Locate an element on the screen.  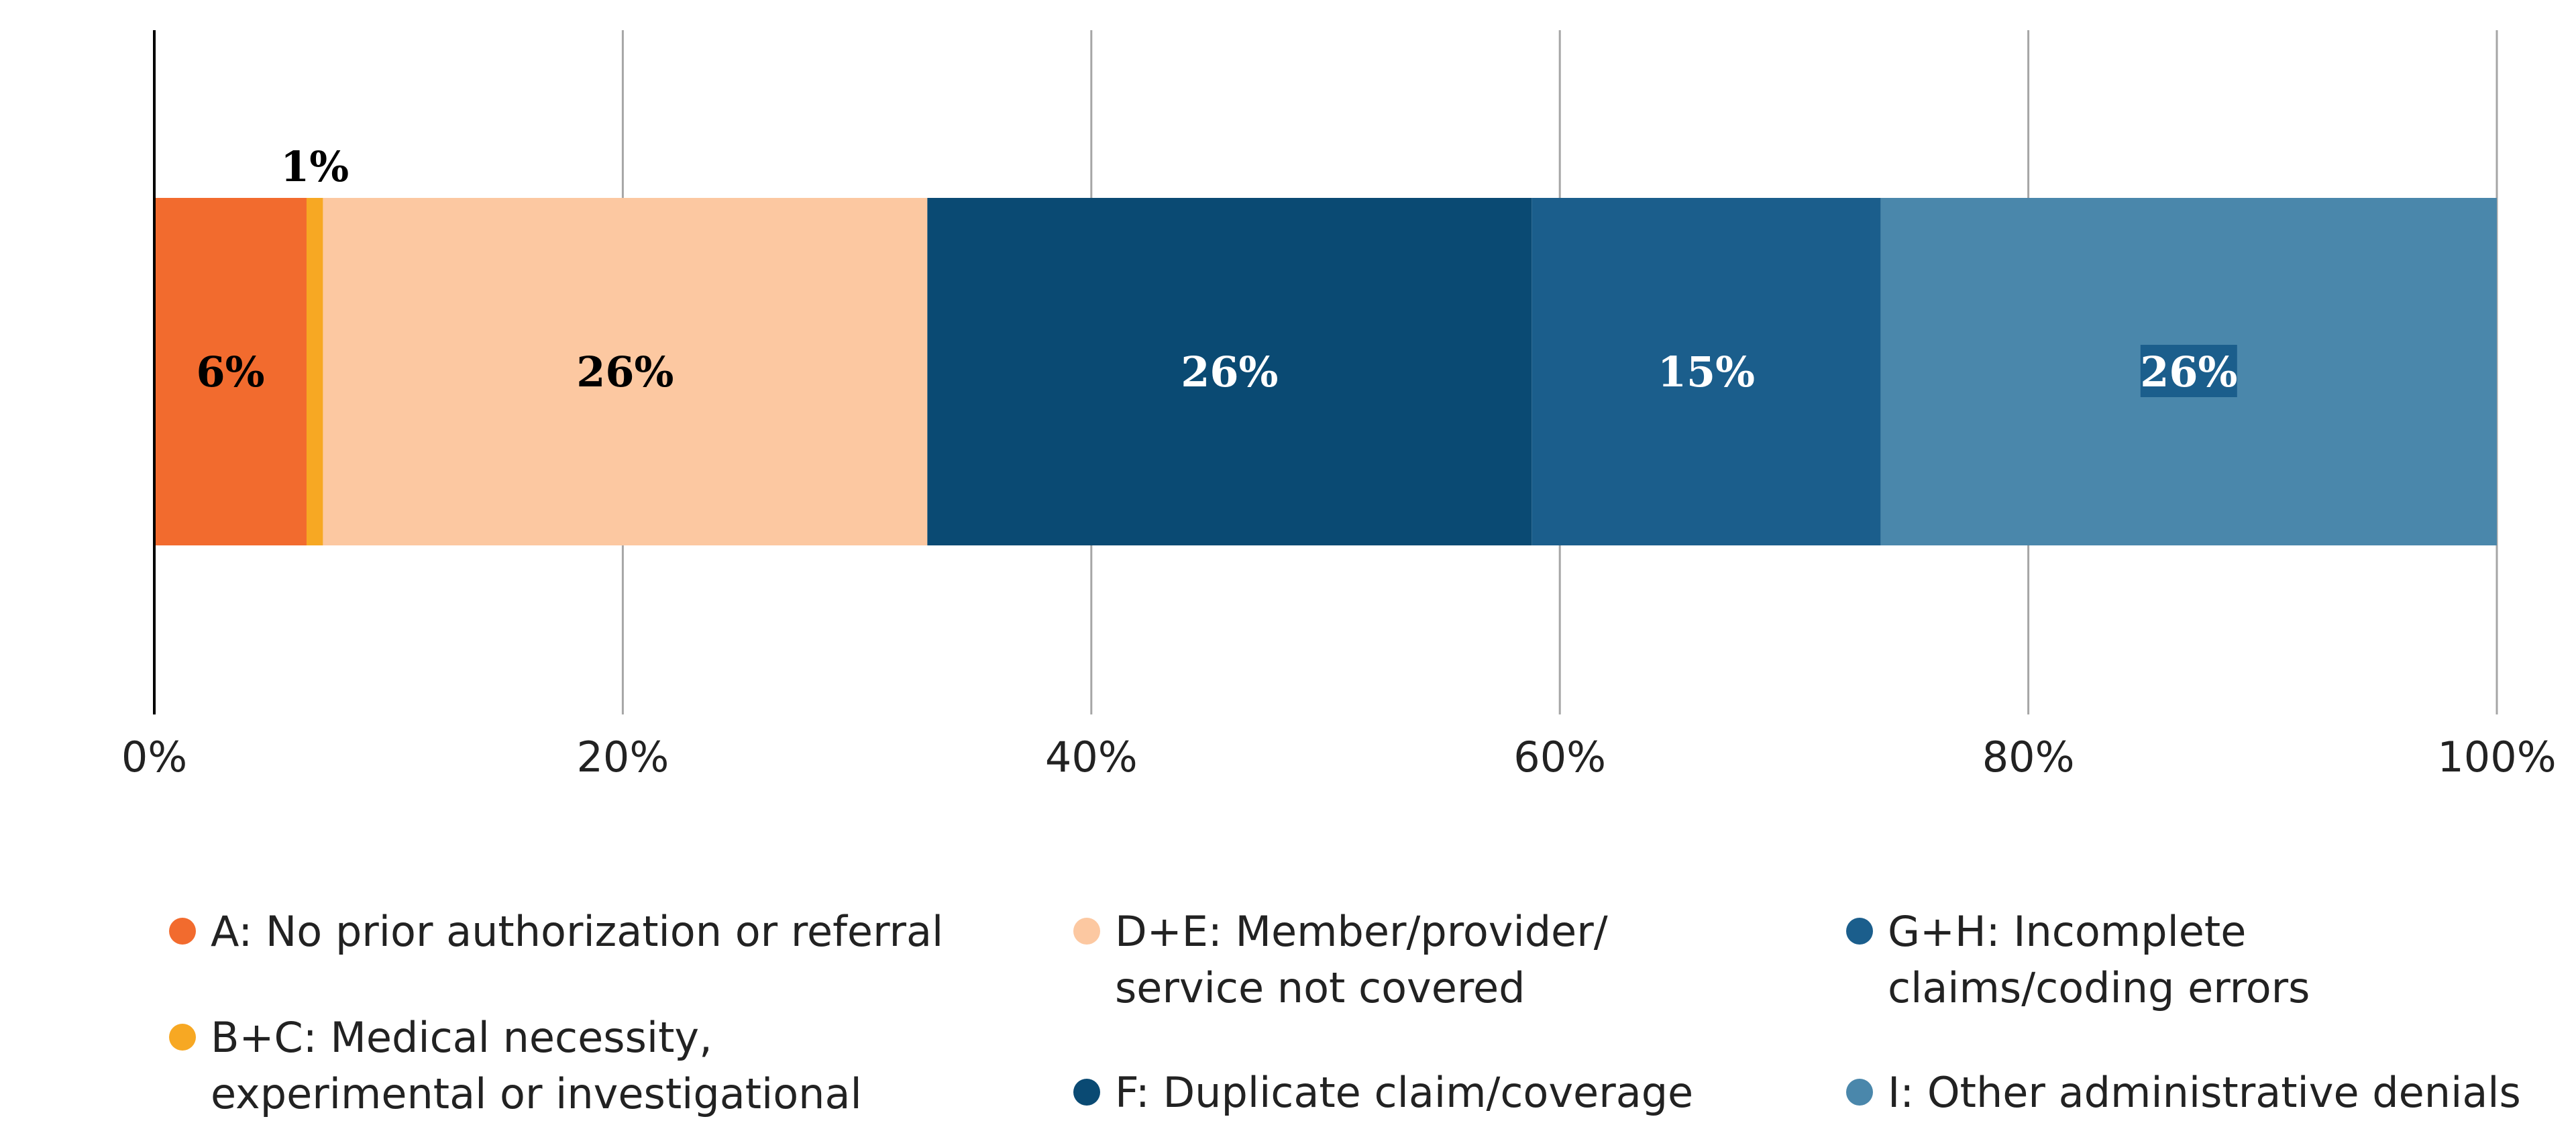
x-tick-label: 60% is located at coordinates (1559, 757).